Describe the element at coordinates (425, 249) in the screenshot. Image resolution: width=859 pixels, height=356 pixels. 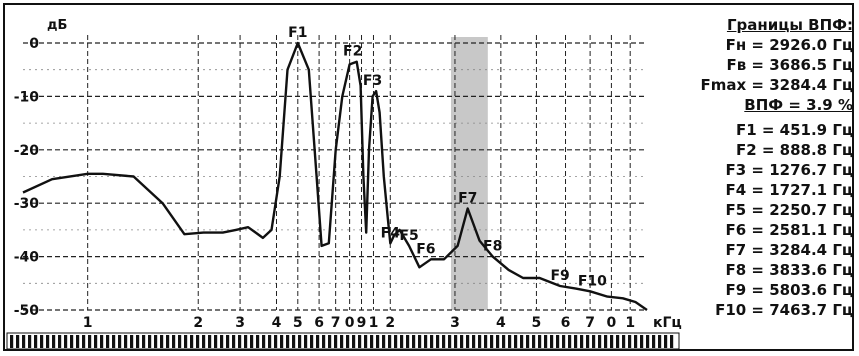
I see `formant-label-6: F6` at that location.